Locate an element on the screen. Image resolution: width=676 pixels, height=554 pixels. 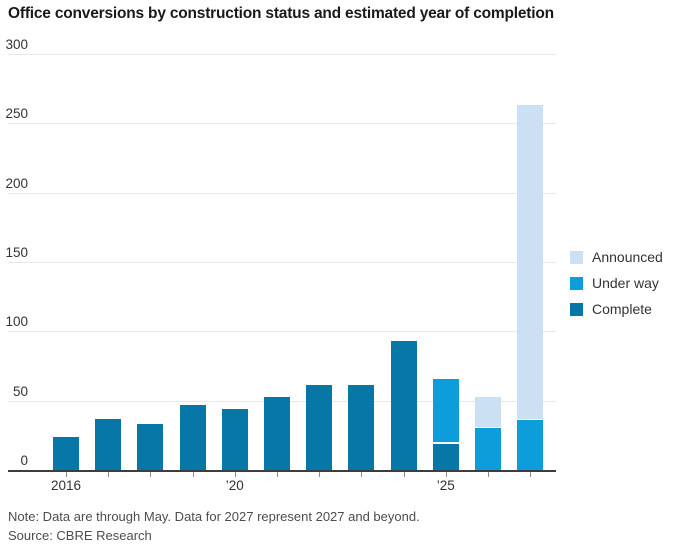
legend-item-announced: Announced is located at coordinates (616, 257).